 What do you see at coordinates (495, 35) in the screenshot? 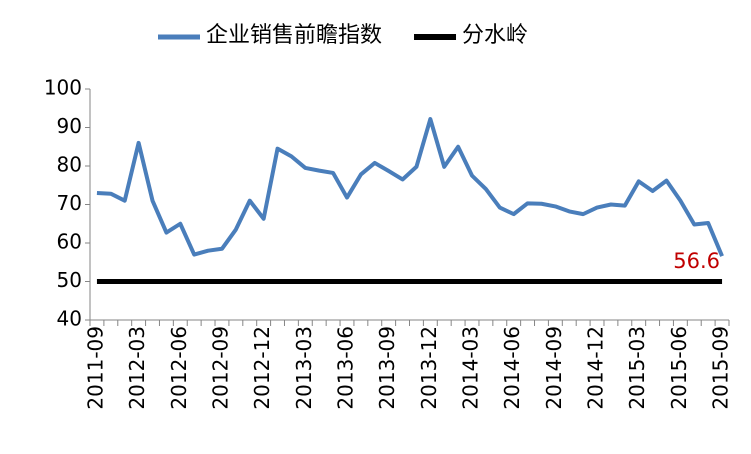
I see `legend-label: 分水岭` at bounding box center [495, 35].